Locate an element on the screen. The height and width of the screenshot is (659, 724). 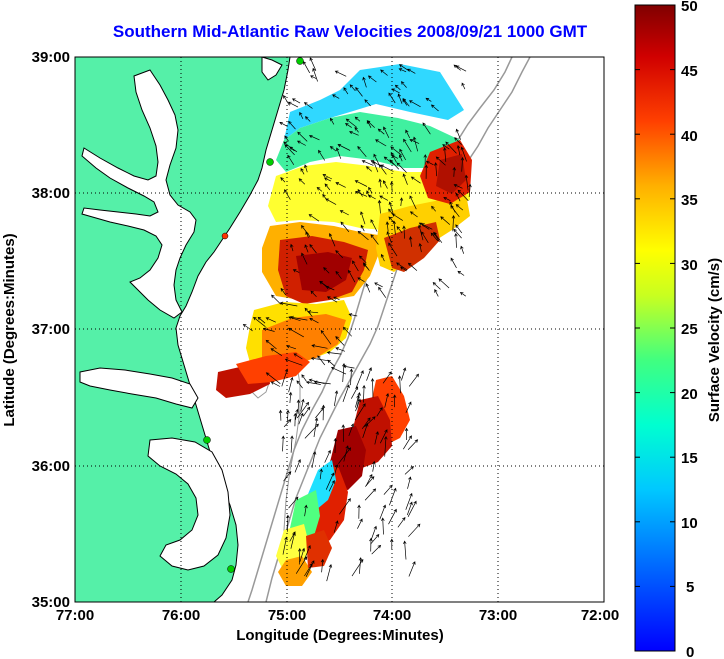
colorbar-label: Surface Velocity (cm/s) is located at coordinates (714, 340).